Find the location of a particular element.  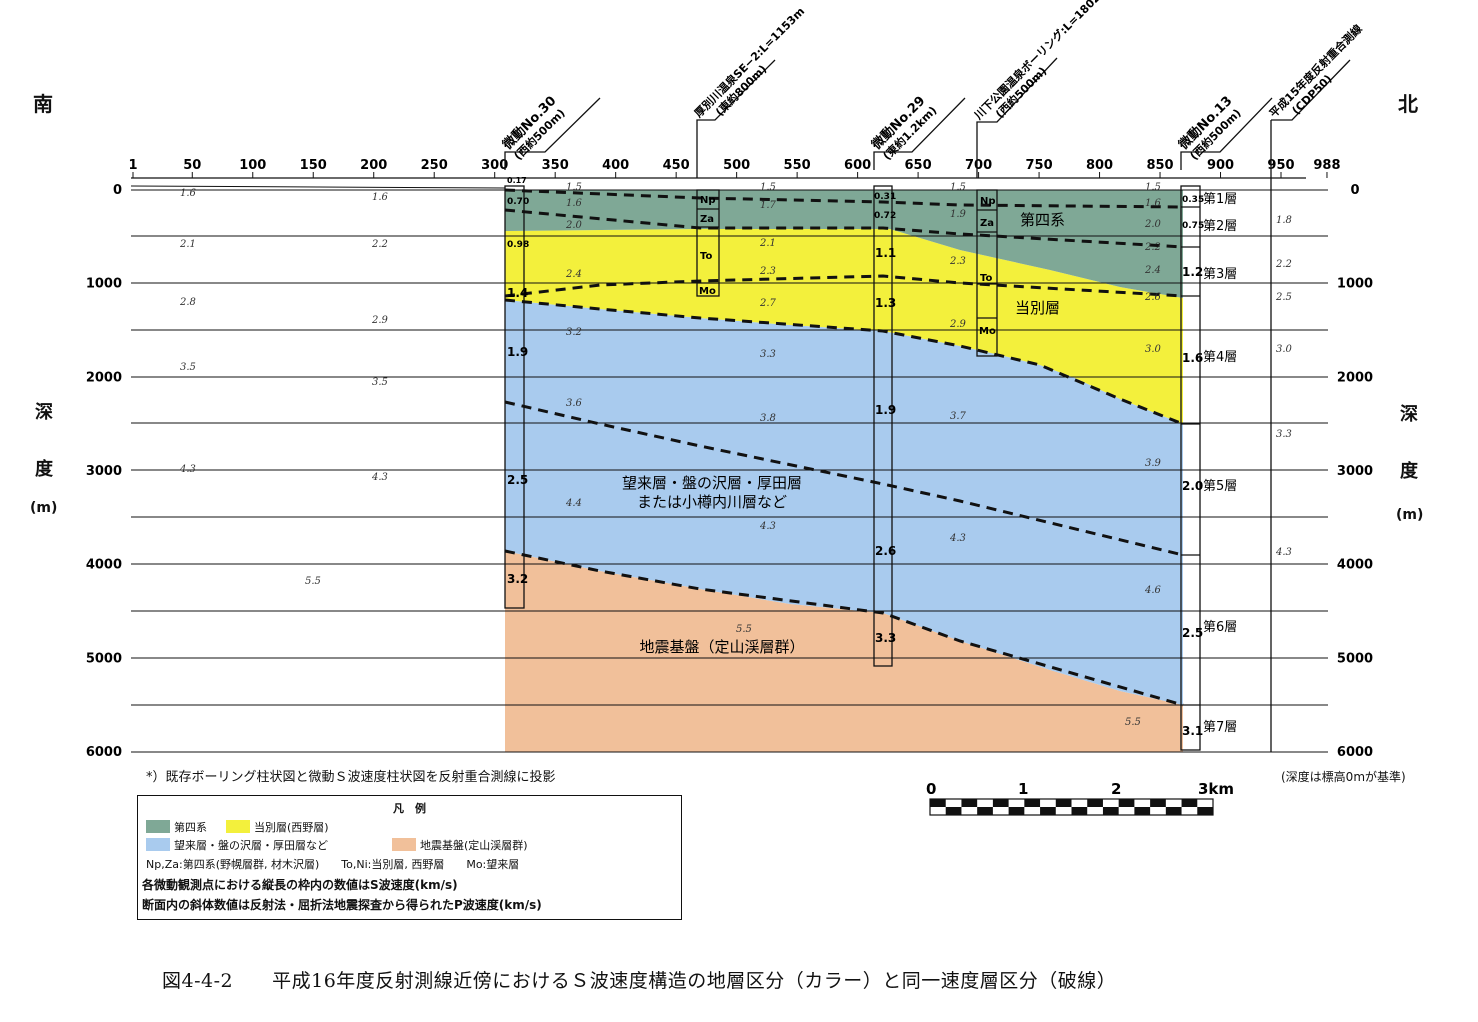

vp-value: 3.3 is located at coordinates (1284, 434).